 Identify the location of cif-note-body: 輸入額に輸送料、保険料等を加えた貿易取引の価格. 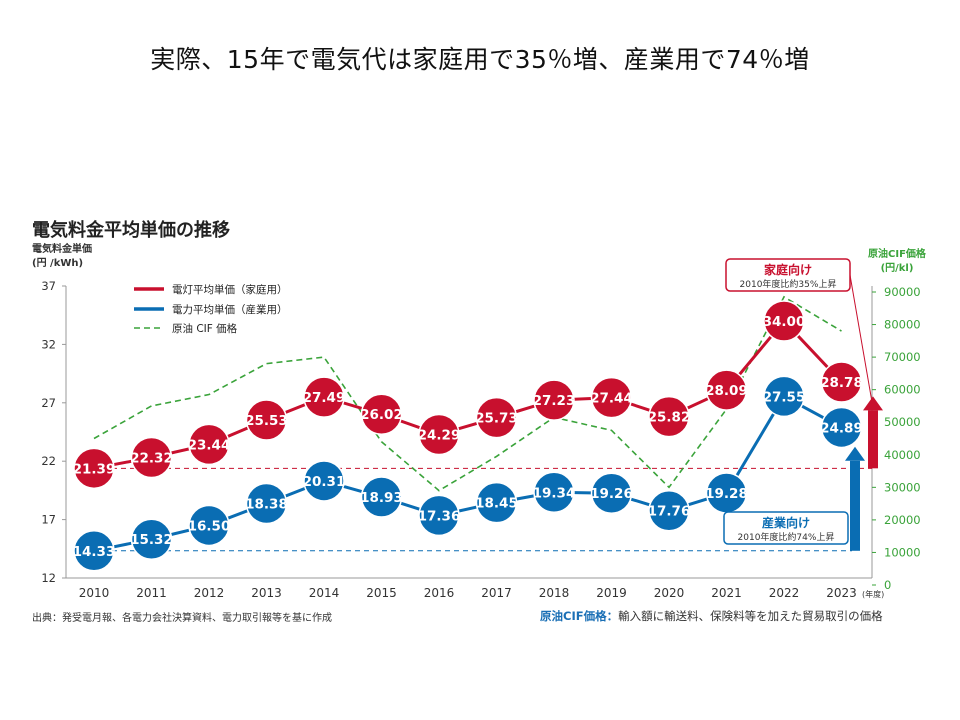
(750, 616).